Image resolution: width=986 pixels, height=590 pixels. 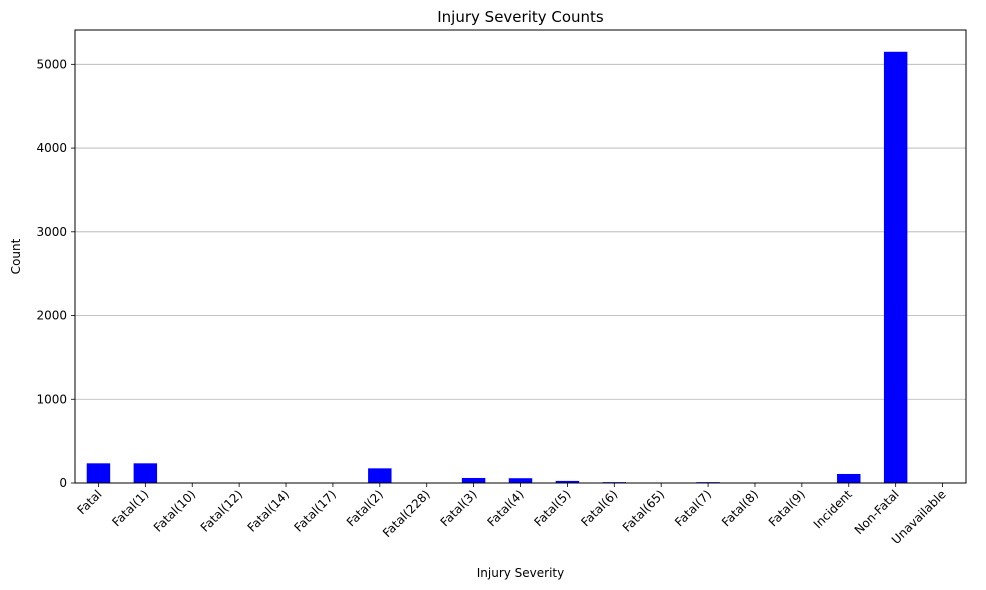 What do you see at coordinates (51, 399) in the screenshot?
I see `y-tick-label: 1000` at bounding box center [51, 399].